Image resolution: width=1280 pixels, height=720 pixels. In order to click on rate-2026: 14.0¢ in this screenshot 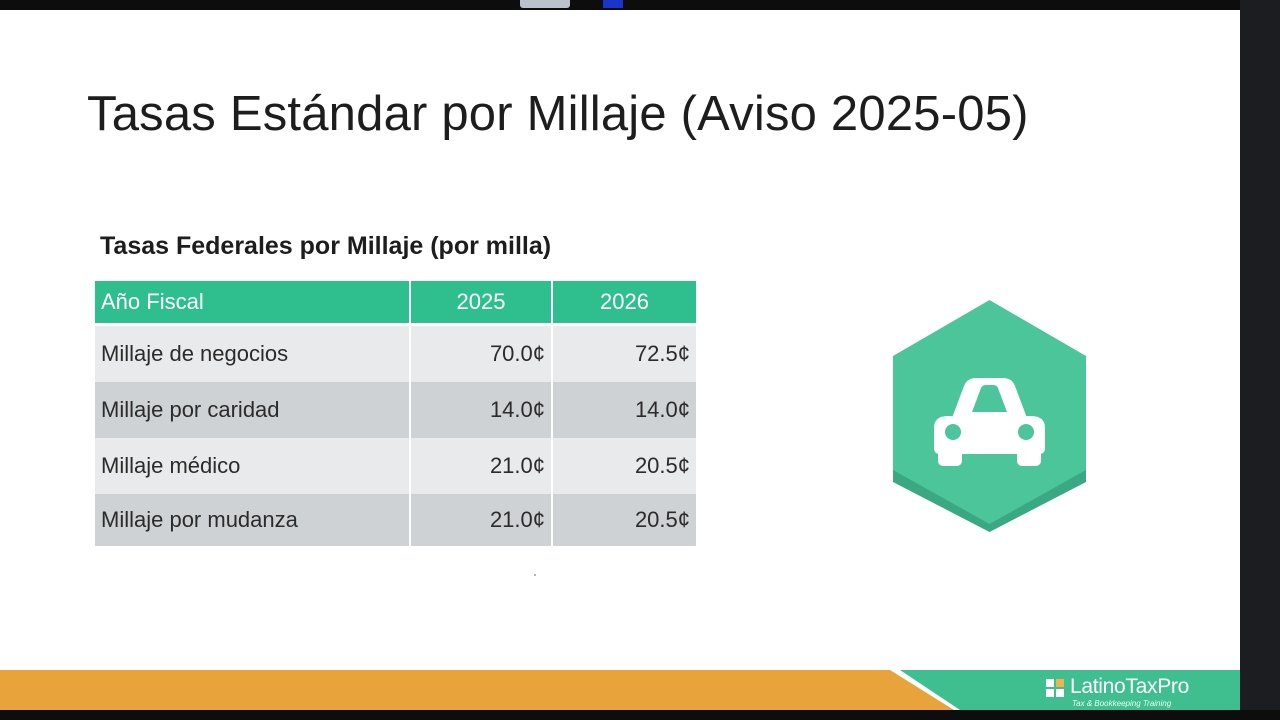, I will do `click(624, 410)`.